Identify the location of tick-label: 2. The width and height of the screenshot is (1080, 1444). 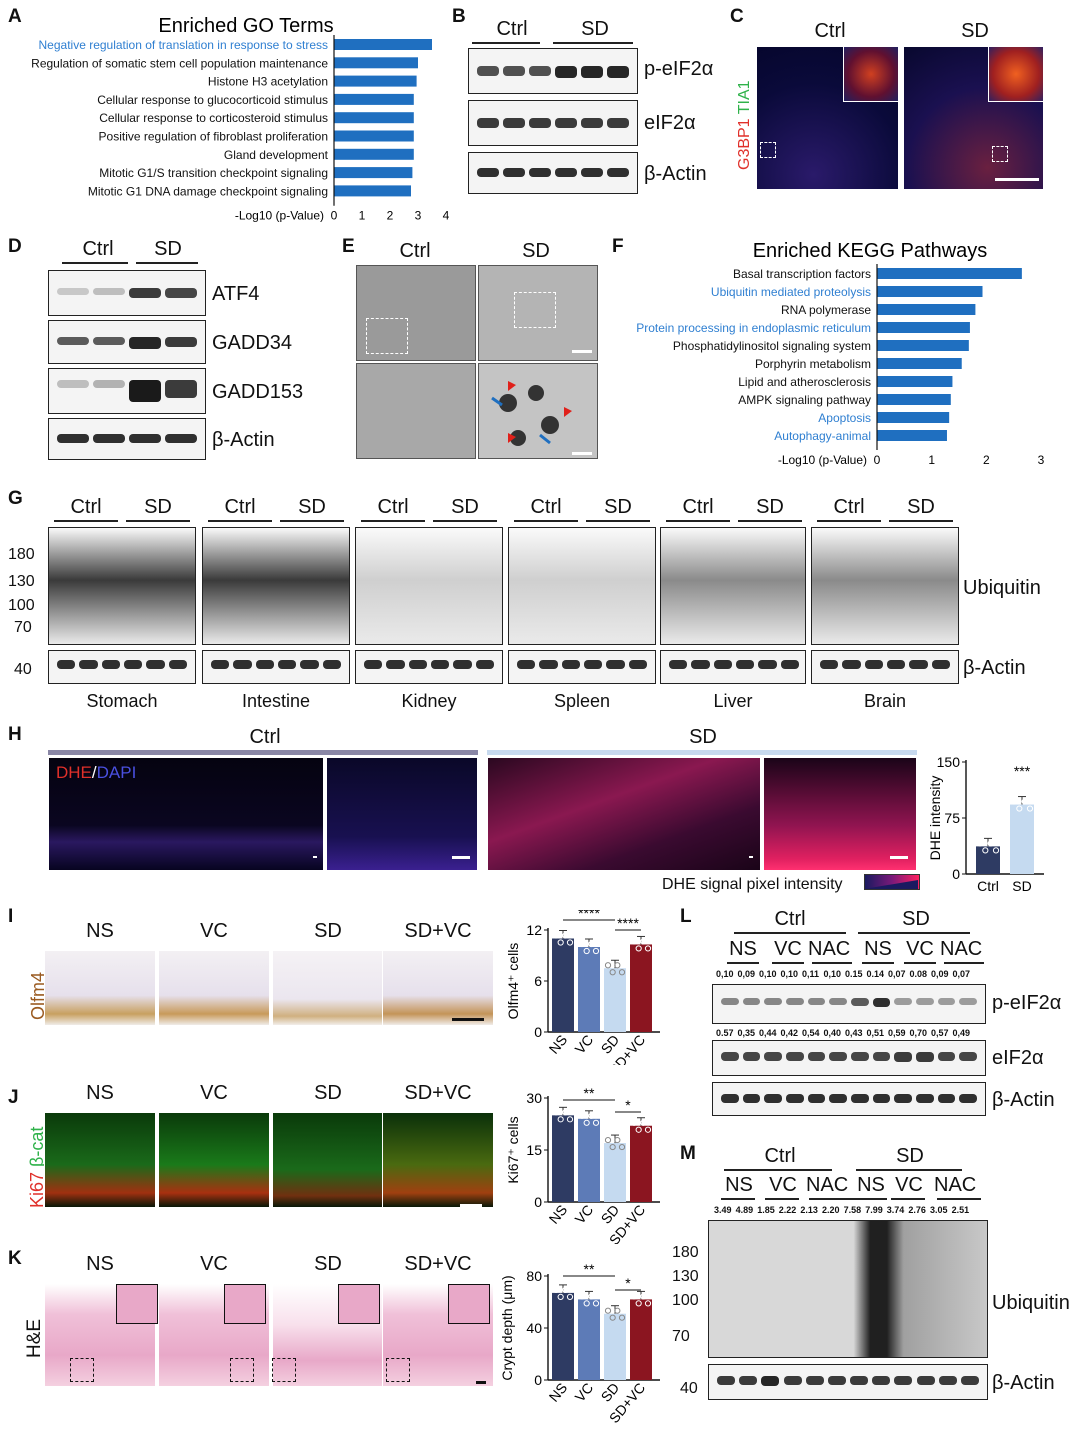
(390, 216).